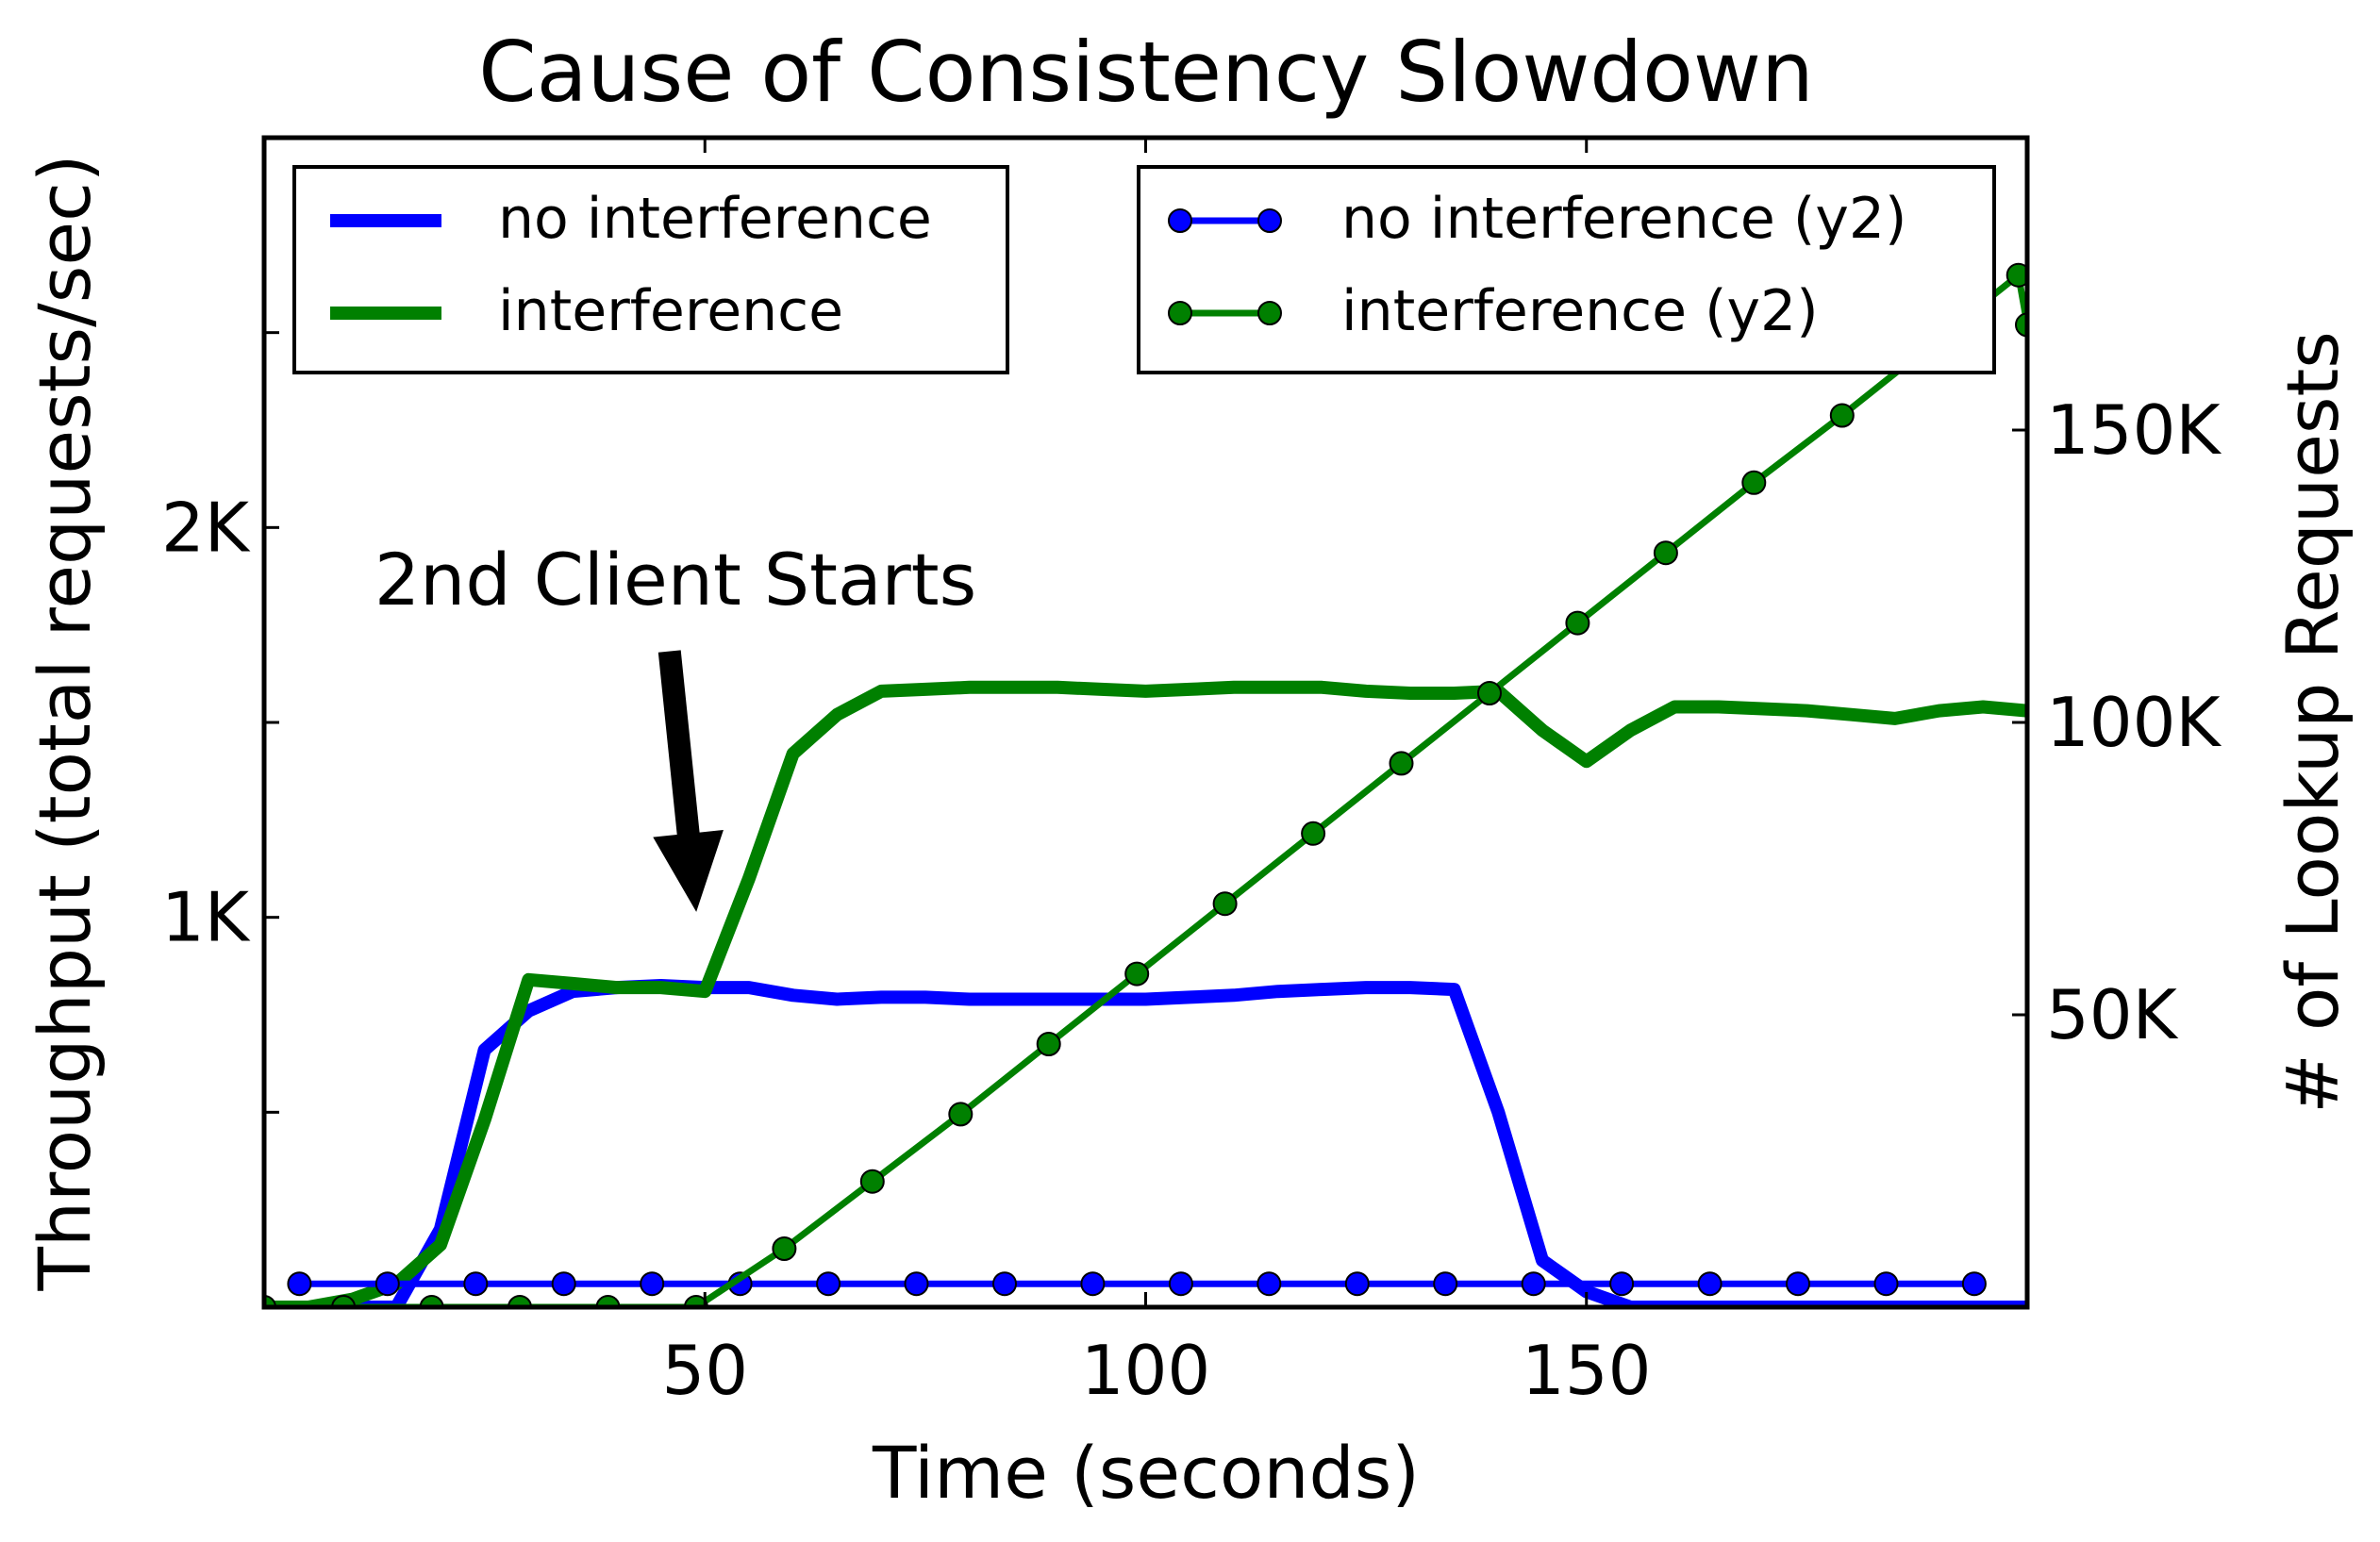  I want to click on y-tick-label: 1K, so click(206, 917).